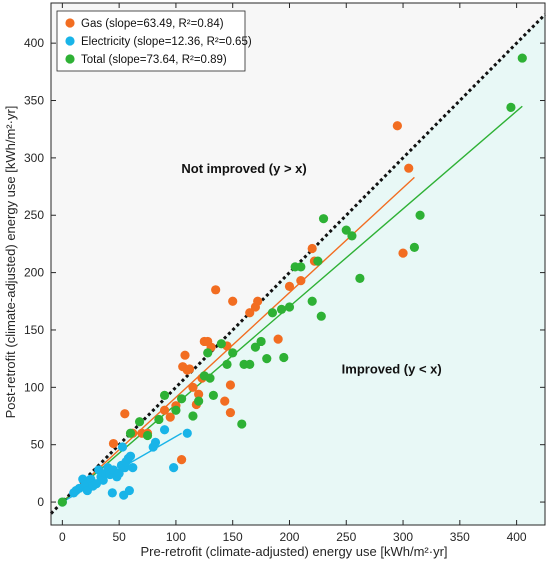  Describe the element at coordinates (34, 215) in the screenshot. I see `y-tick-label: 250` at that location.